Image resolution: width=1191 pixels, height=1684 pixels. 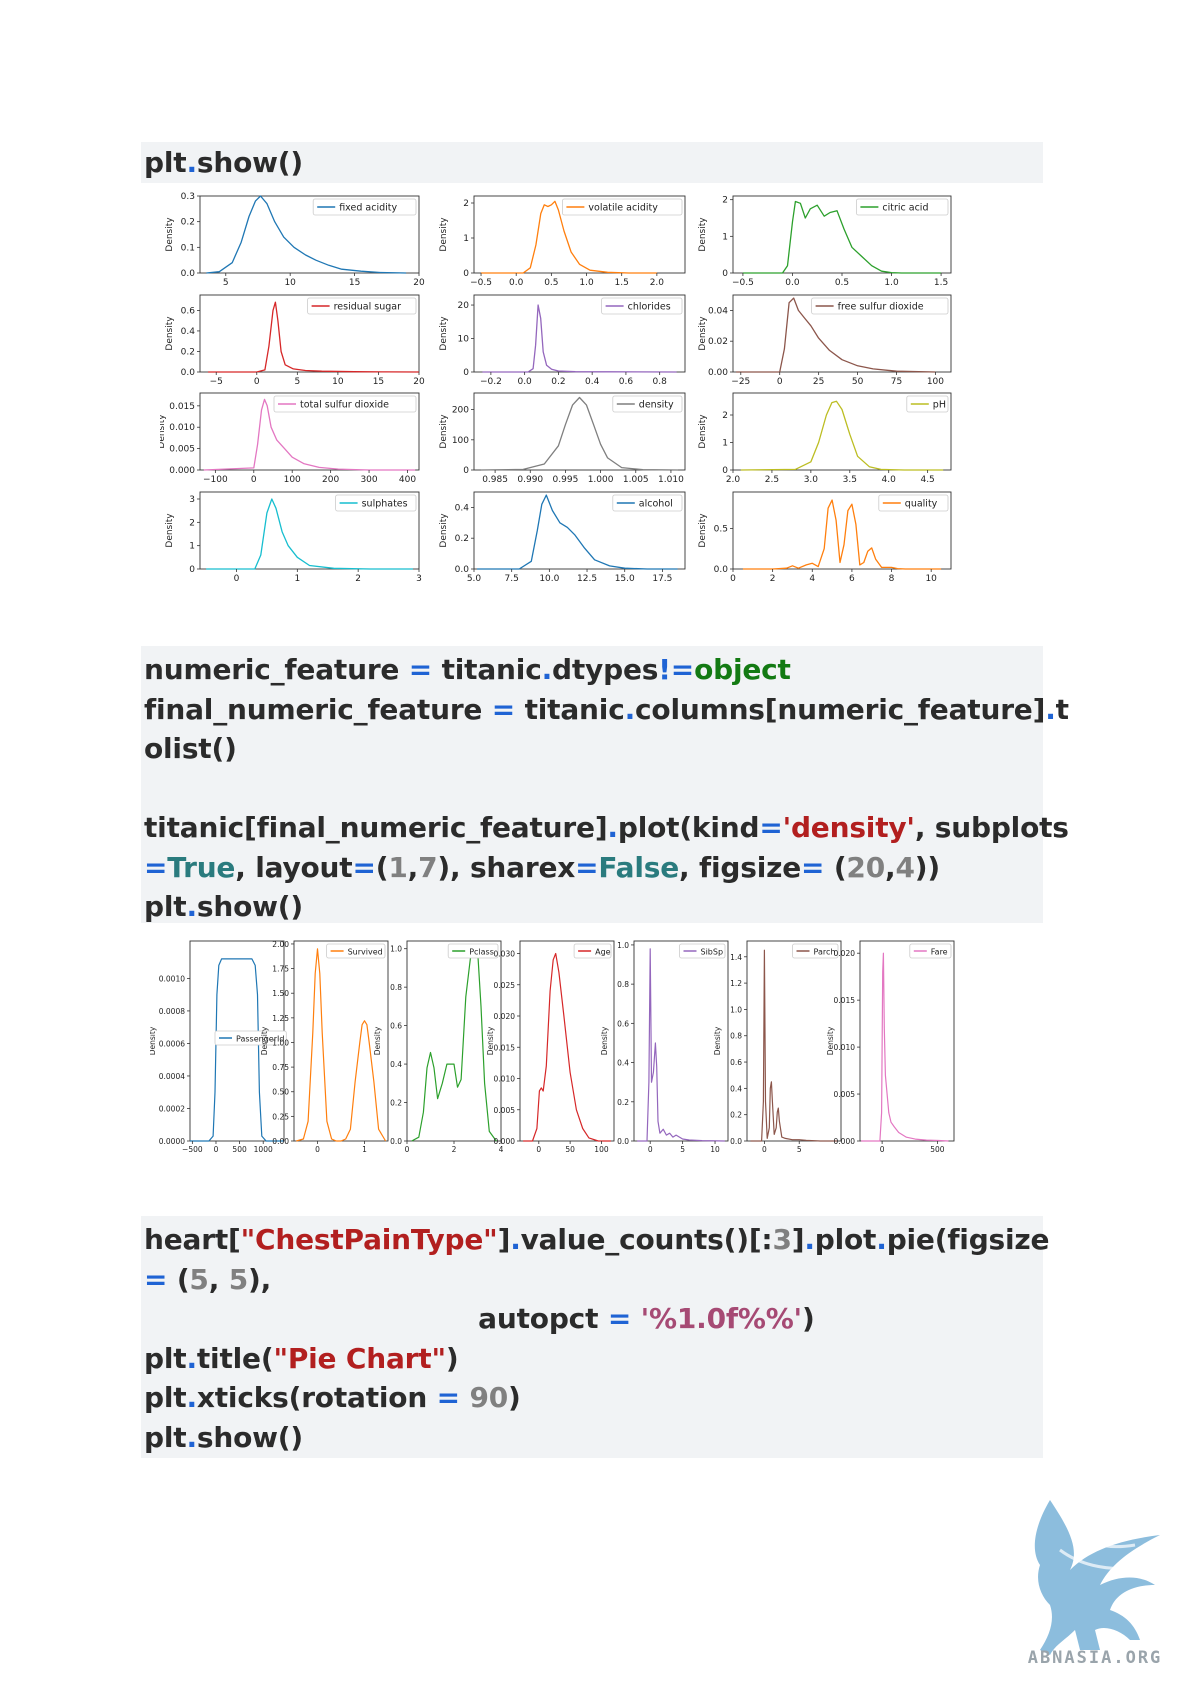 What do you see at coordinates (297, 579) in the screenshot?
I see `x-tick-label: 1` at bounding box center [297, 579].